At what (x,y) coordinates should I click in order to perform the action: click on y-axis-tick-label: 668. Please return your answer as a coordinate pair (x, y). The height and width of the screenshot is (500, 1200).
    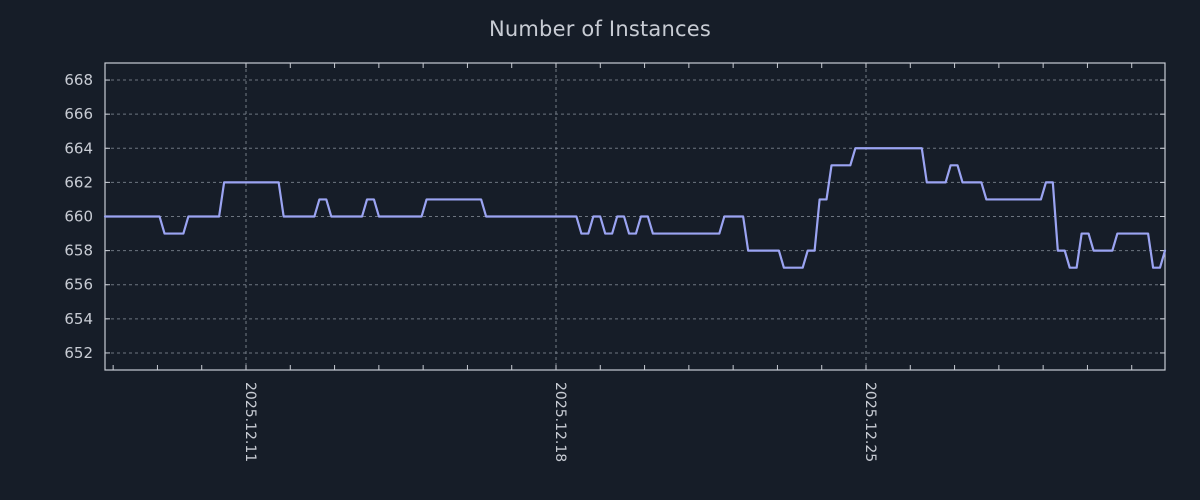
    Looking at the image, I should click on (78, 80).